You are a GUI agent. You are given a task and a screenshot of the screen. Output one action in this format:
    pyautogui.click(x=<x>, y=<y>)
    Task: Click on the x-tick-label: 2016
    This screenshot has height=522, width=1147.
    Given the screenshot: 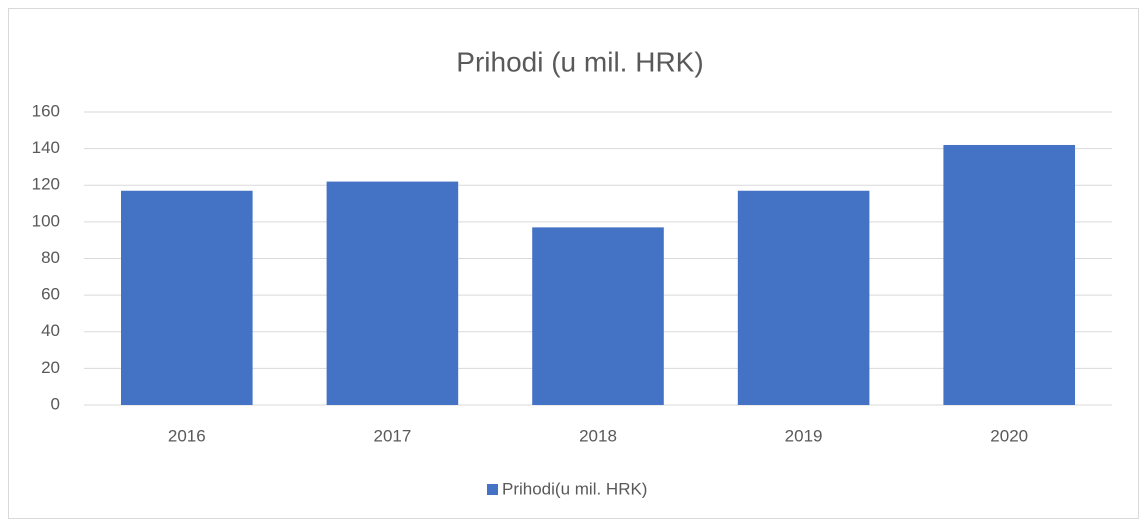 What is the action you would take?
    pyautogui.click(x=187, y=435)
    